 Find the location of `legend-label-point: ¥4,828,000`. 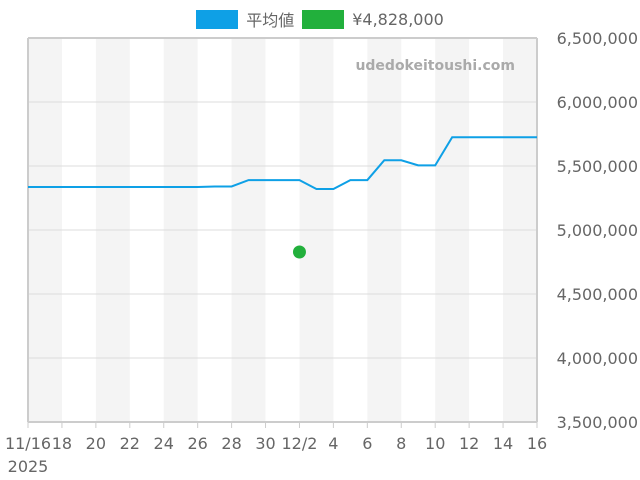

legend-label-point: ¥4,828,000 is located at coordinates (398, 19).